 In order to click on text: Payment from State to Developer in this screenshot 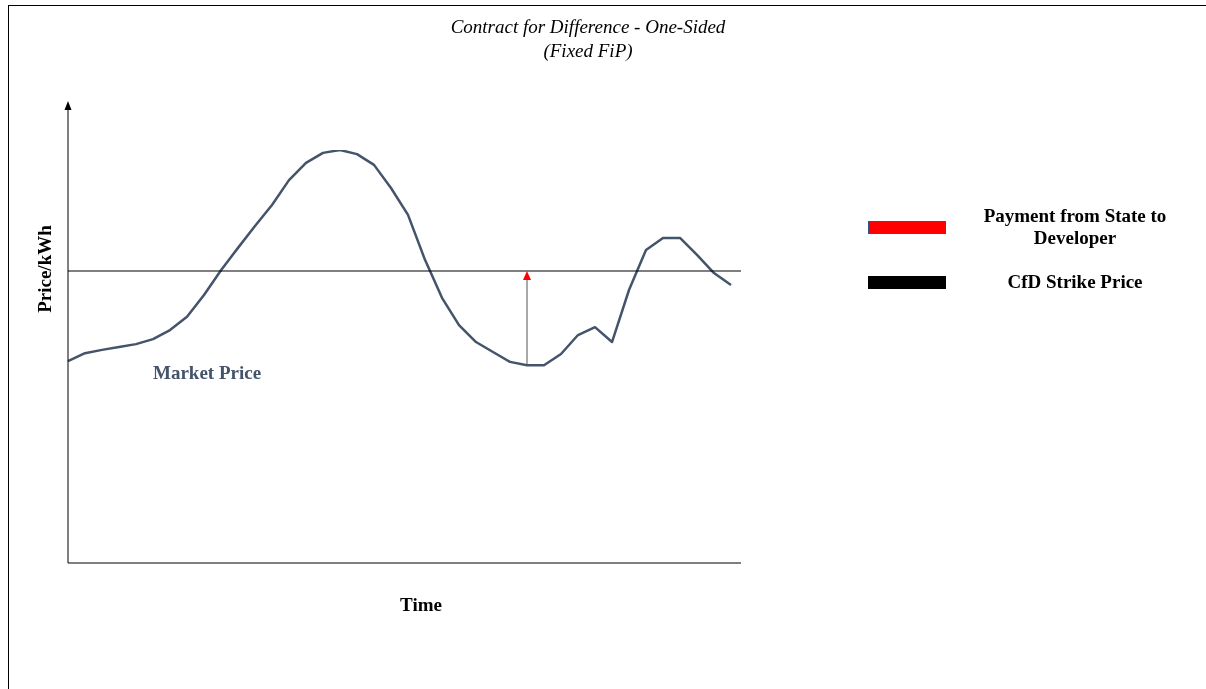, I will do `click(1075, 227)`.